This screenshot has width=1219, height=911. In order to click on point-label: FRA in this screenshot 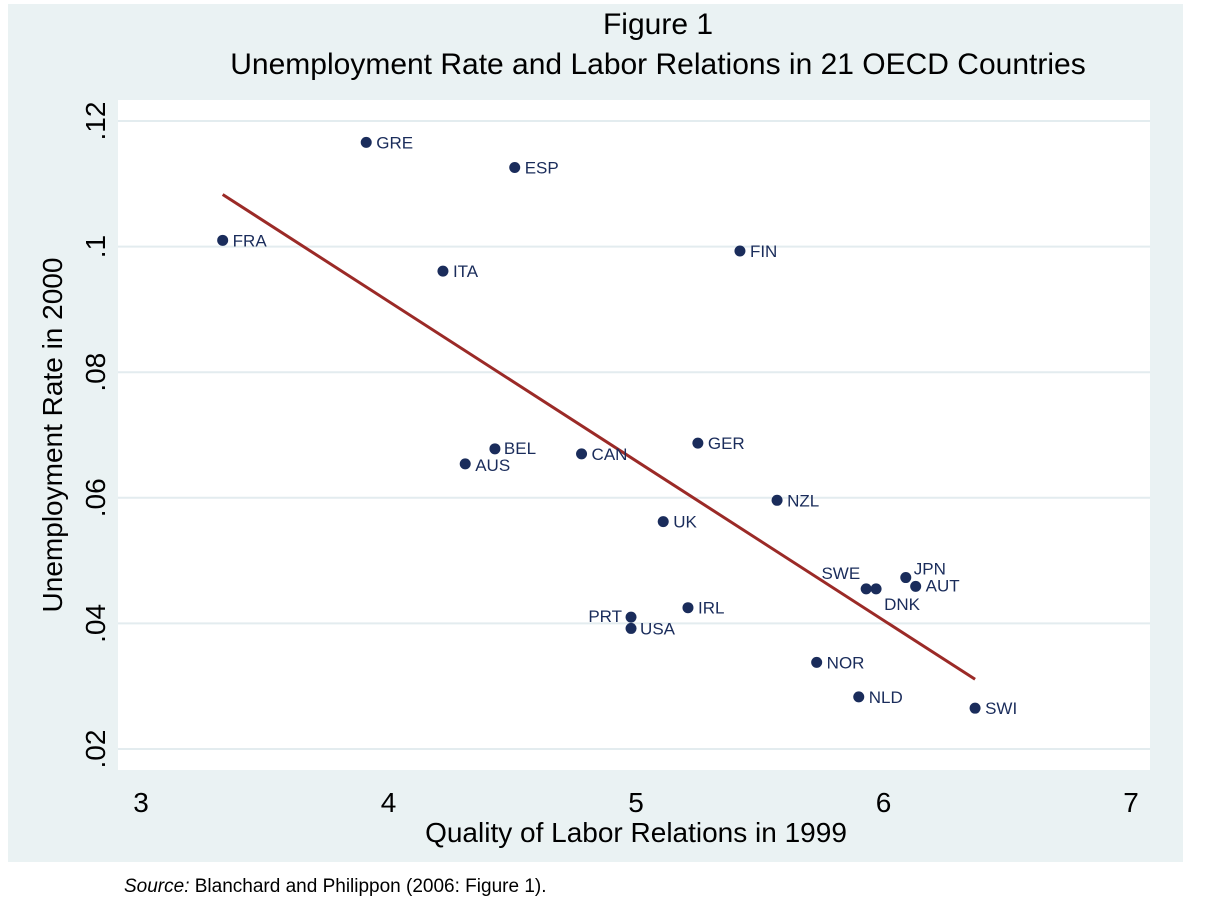, I will do `click(250, 240)`.